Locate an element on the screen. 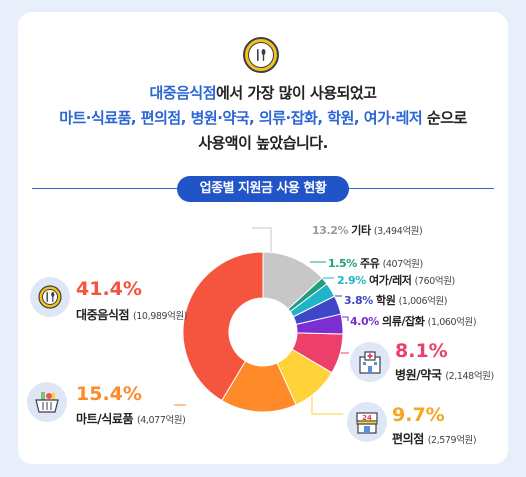  label-leisure: 2.9% 여가/레저 (760억원) is located at coordinates (396, 280).